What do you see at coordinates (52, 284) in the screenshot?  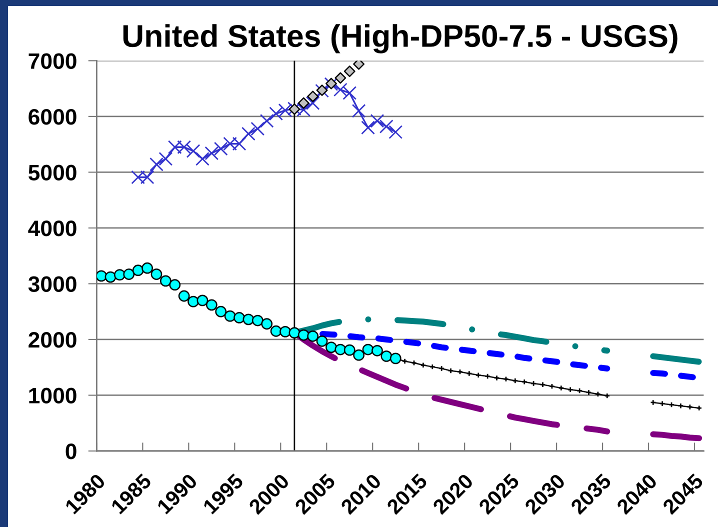 I see `y-tick-label: 3000` at bounding box center [52, 284].